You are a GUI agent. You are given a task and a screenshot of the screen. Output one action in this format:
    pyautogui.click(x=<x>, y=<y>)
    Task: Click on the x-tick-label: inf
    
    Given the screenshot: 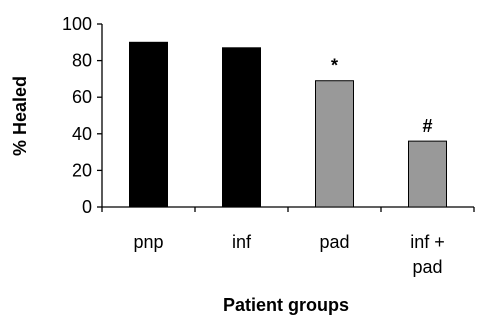 What is the action you would take?
    pyautogui.click(x=242, y=242)
    